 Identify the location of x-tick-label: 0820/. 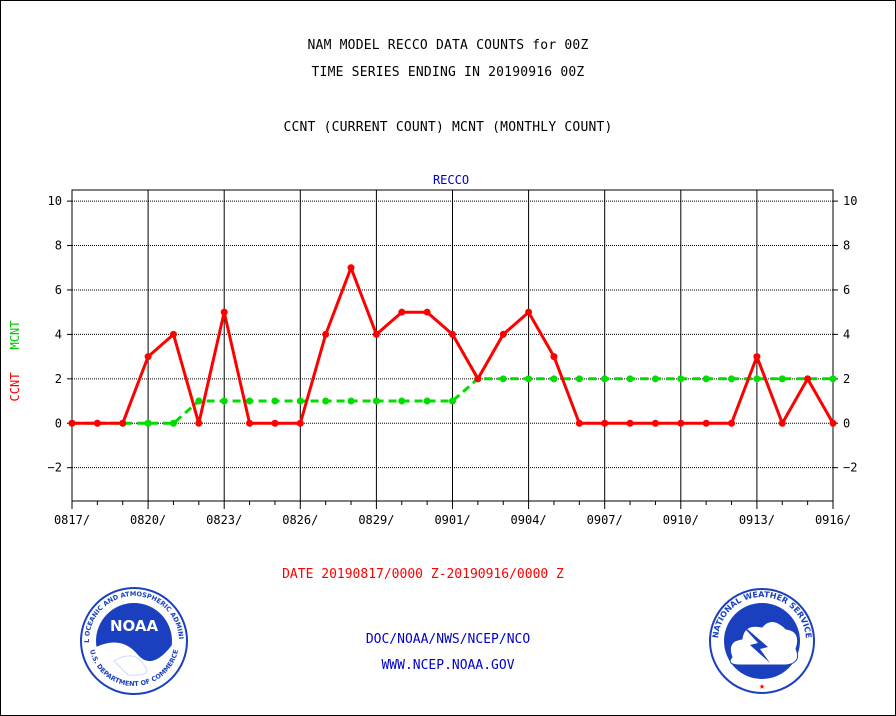
(148, 520).